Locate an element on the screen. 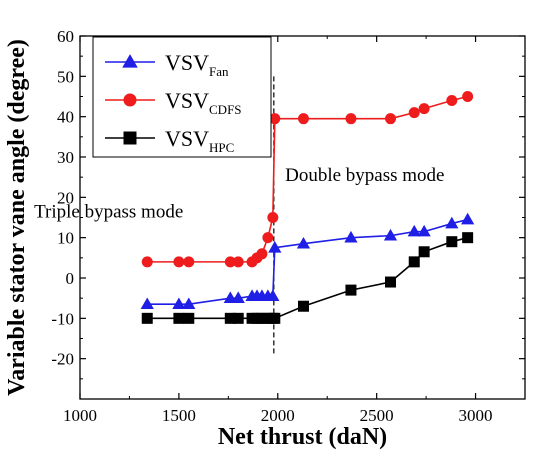 The width and height of the screenshot is (550, 457). legend: VSVFan VSVCDFS VSVHPC is located at coordinates (182, 97).